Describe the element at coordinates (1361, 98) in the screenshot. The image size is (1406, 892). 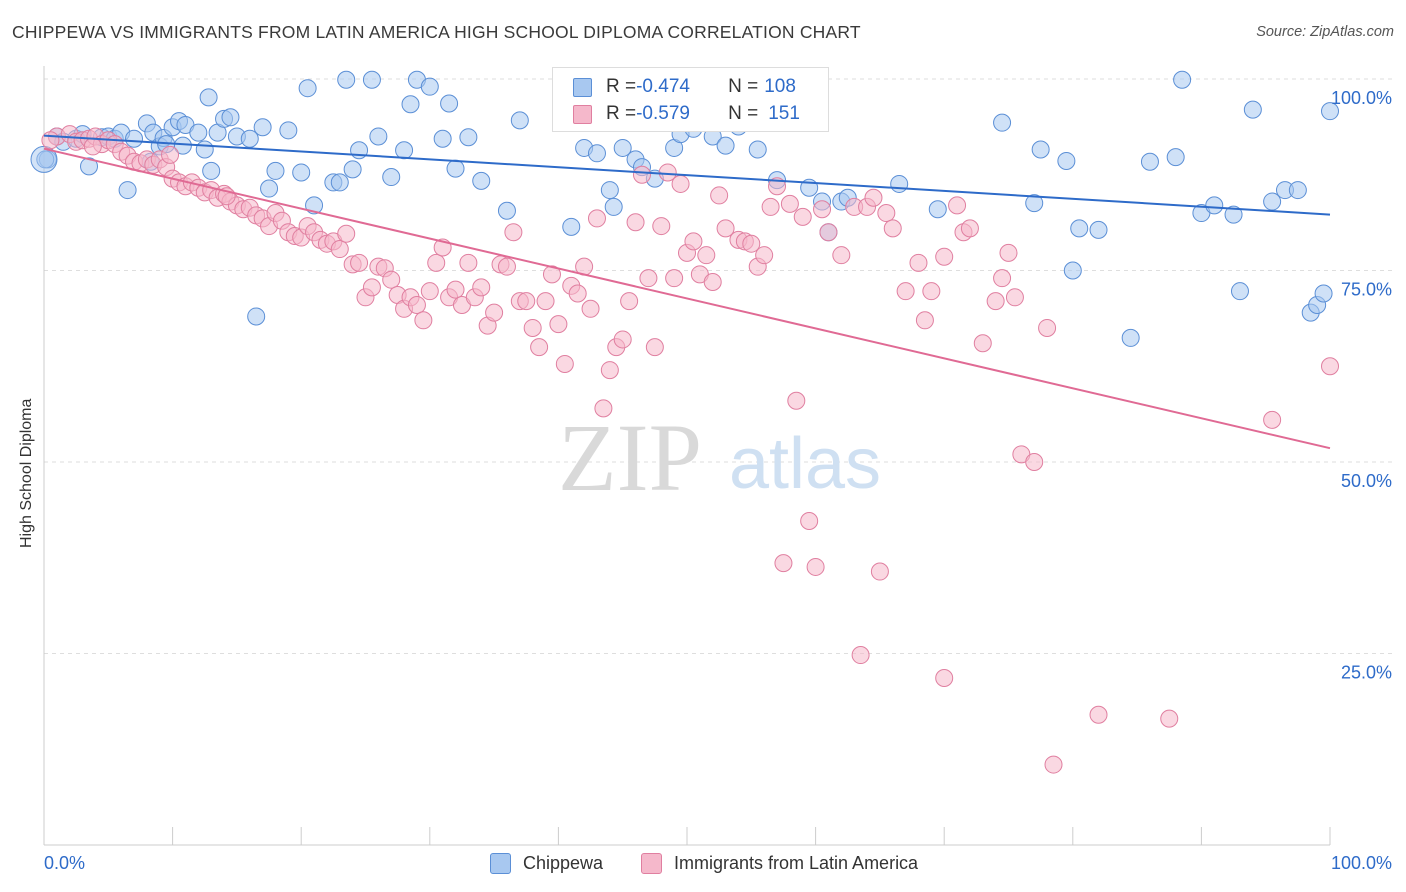
I see `y-tick-label: 100.0%` at that location.